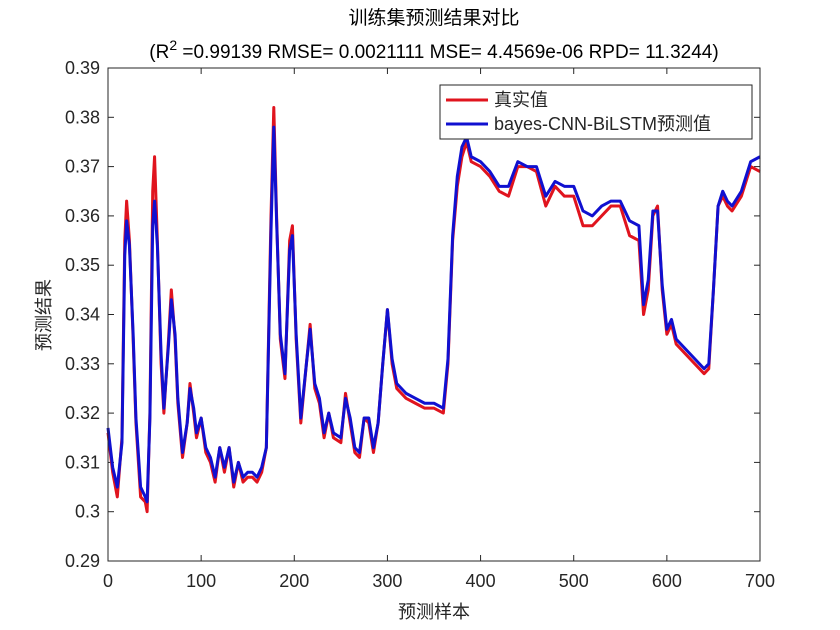 The width and height of the screenshot is (840, 630). I want to click on y-tick-label: 0.35, so click(82, 265).